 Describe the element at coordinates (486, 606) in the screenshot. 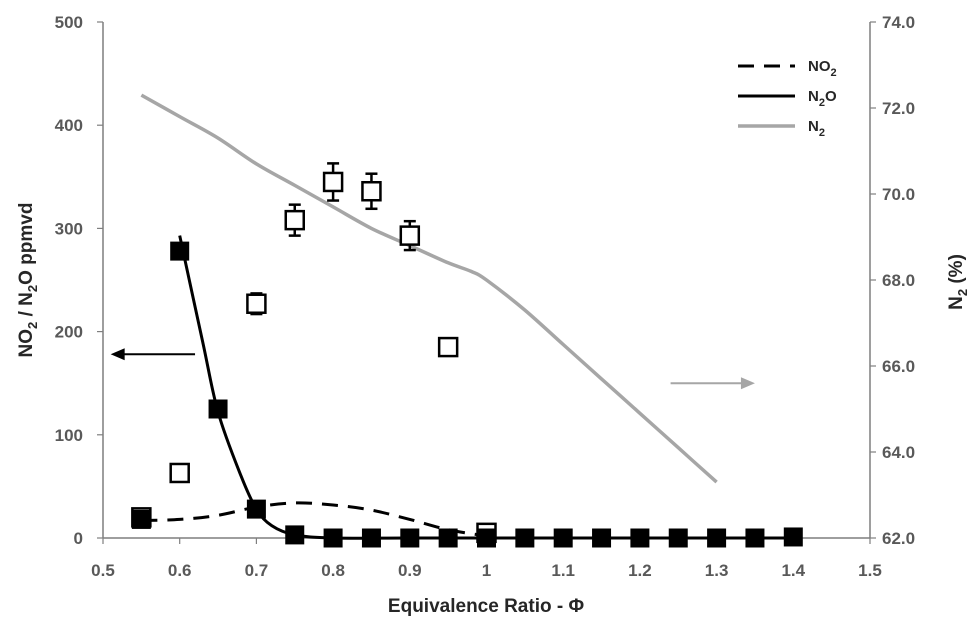

I see `x-axis-title: Equivalence Ratio - Φ` at that location.